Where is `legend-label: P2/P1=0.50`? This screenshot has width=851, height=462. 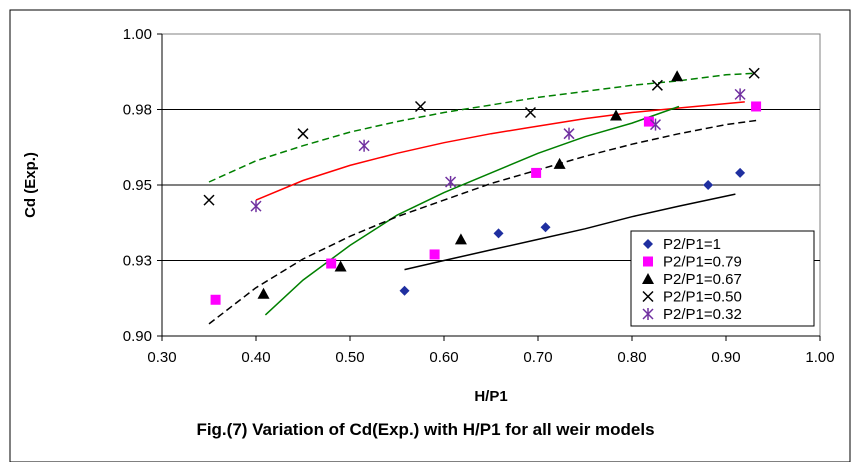
legend-label: P2/P1=0.50 is located at coordinates (702, 297).